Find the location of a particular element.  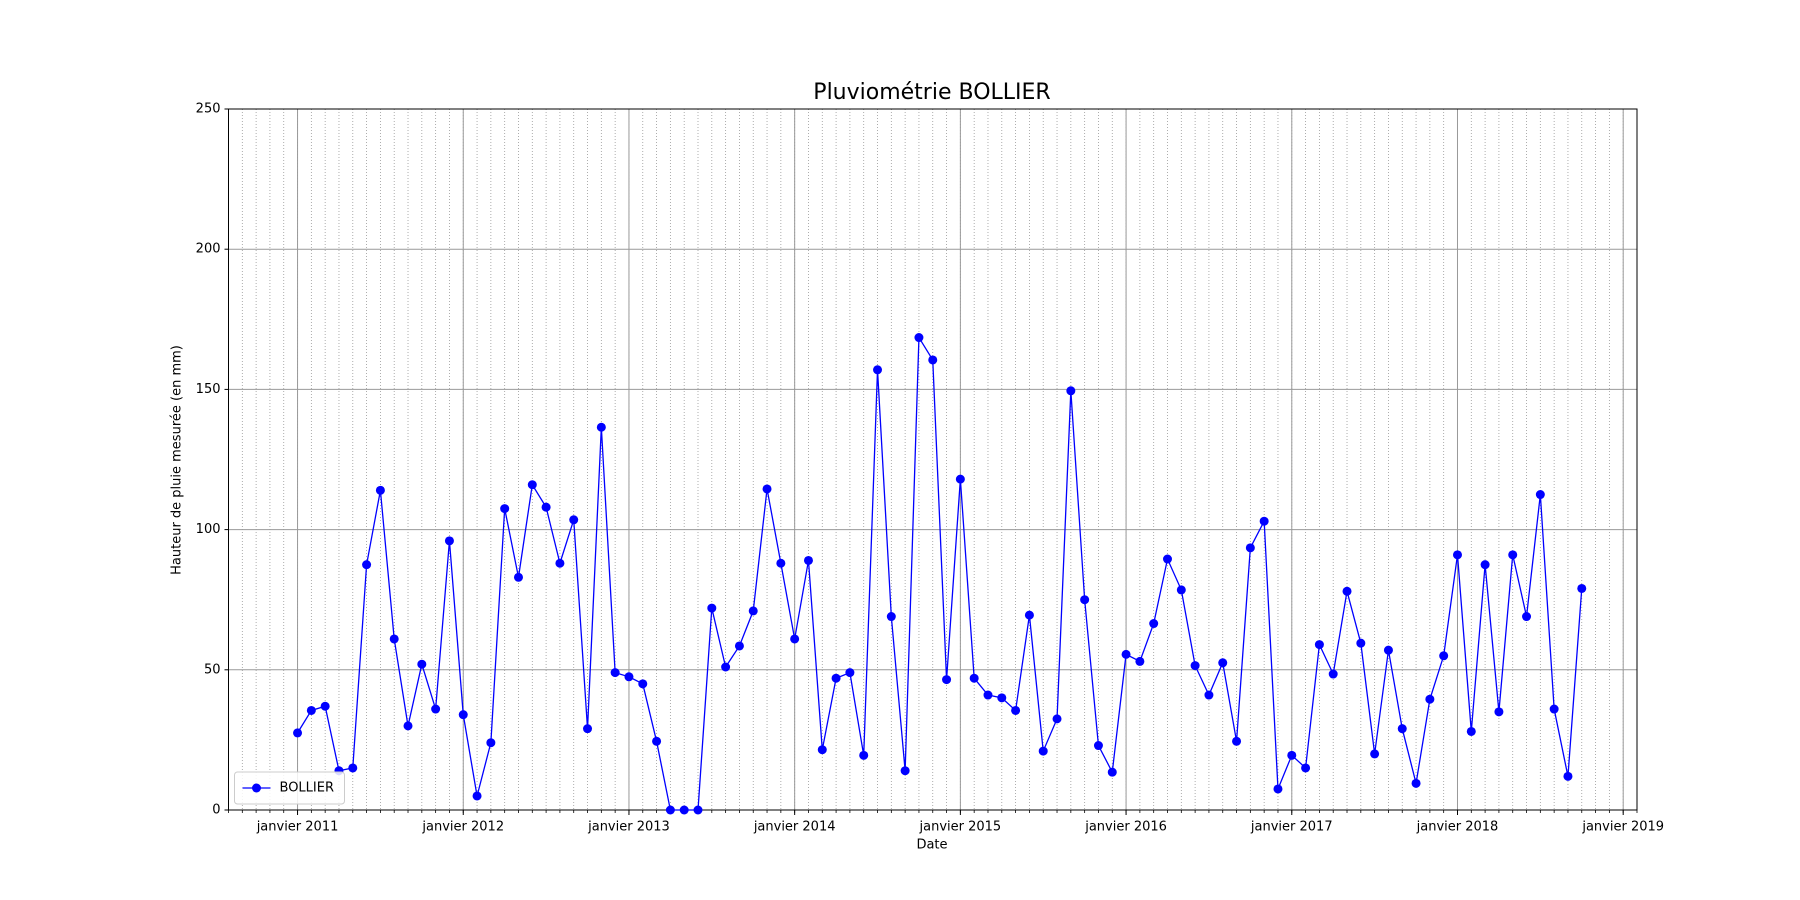

legend-box is located at coordinates (289, 788).